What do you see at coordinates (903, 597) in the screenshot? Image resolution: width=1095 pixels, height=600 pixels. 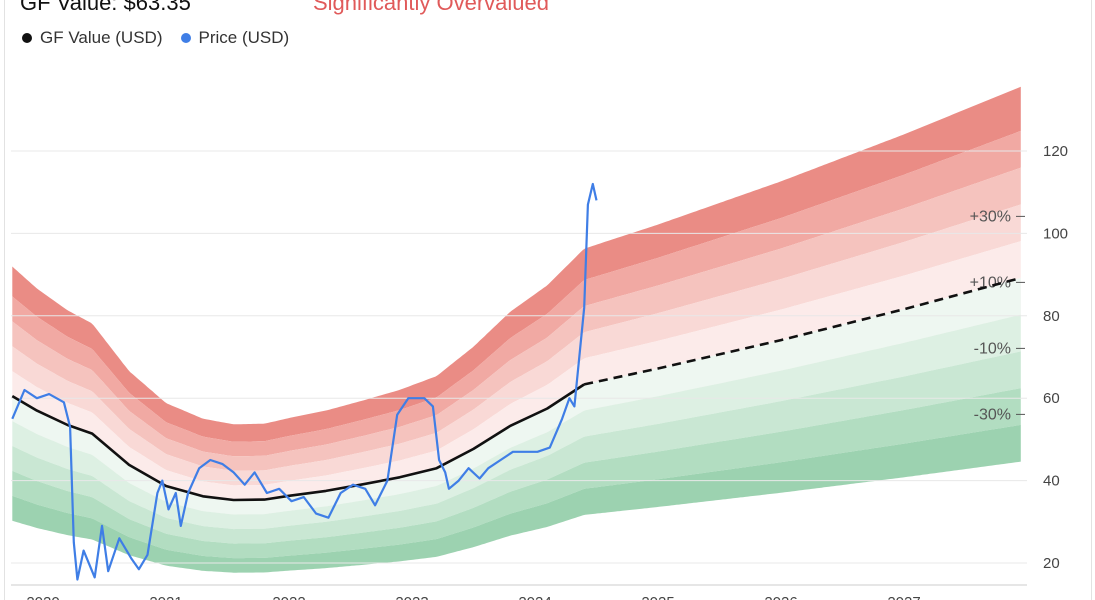 I see `x-tick-label: 2027` at bounding box center [903, 597].